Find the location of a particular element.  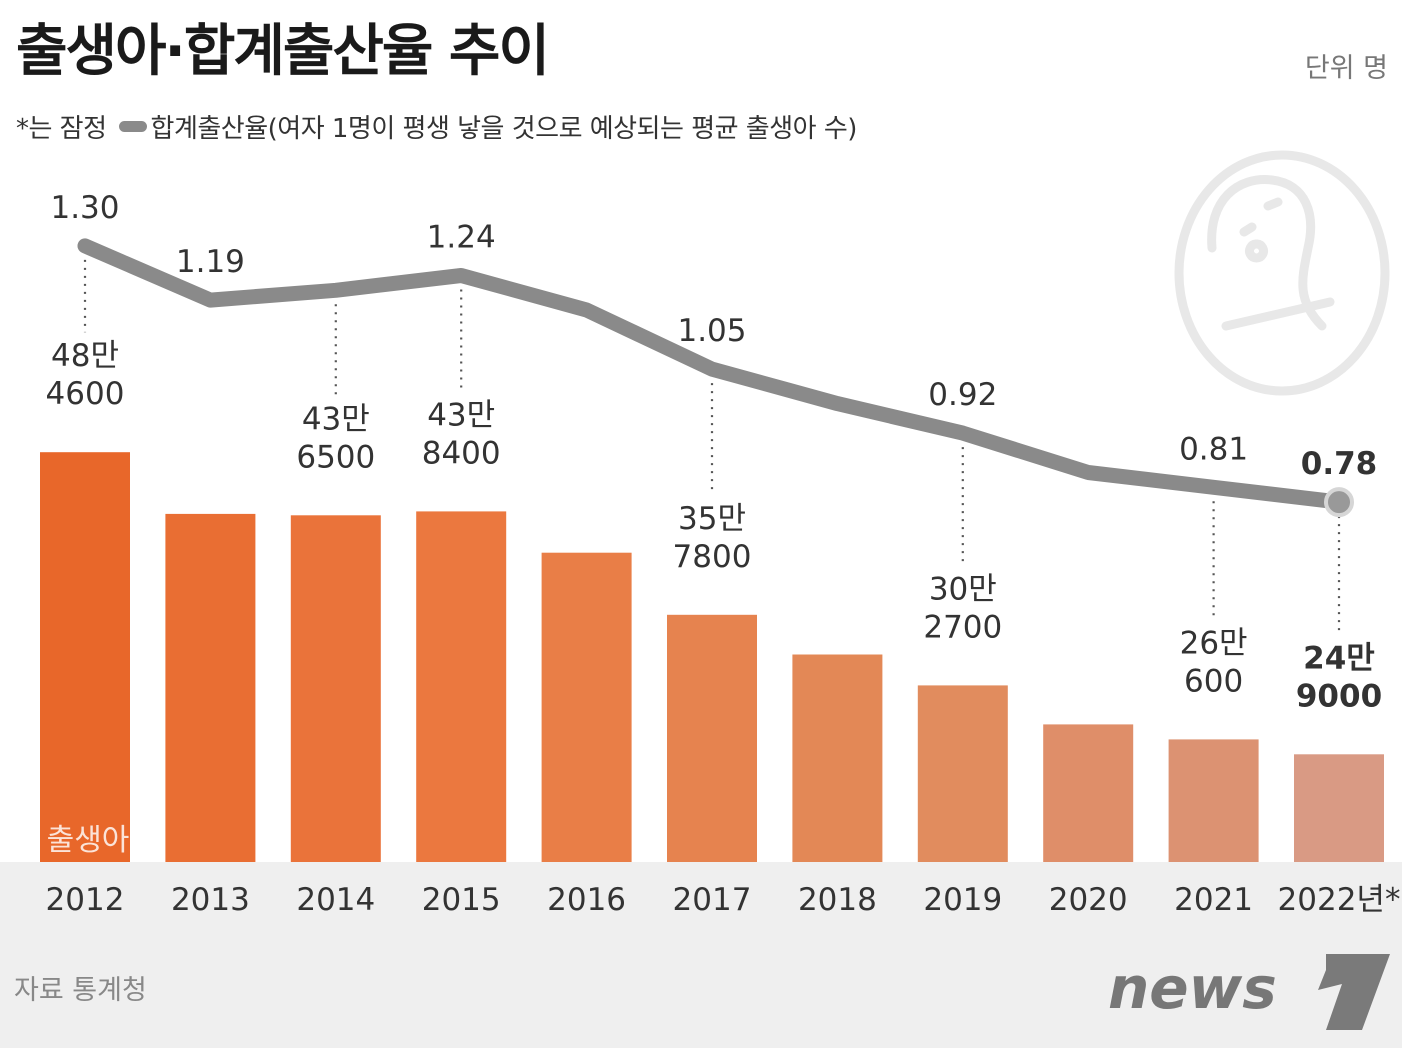

bar-label-top: 24만 is located at coordinates (1339, 658).